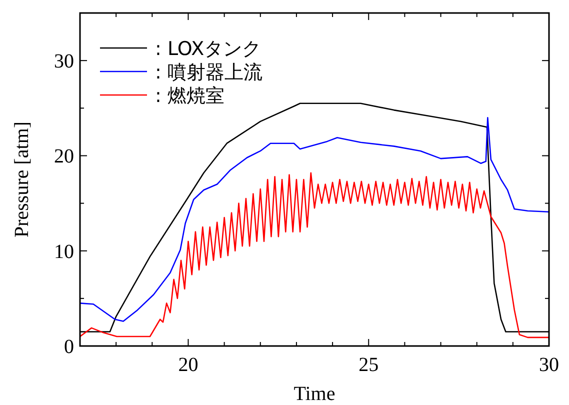  I want to click on y-tick-label: 10, so click(64, 251).